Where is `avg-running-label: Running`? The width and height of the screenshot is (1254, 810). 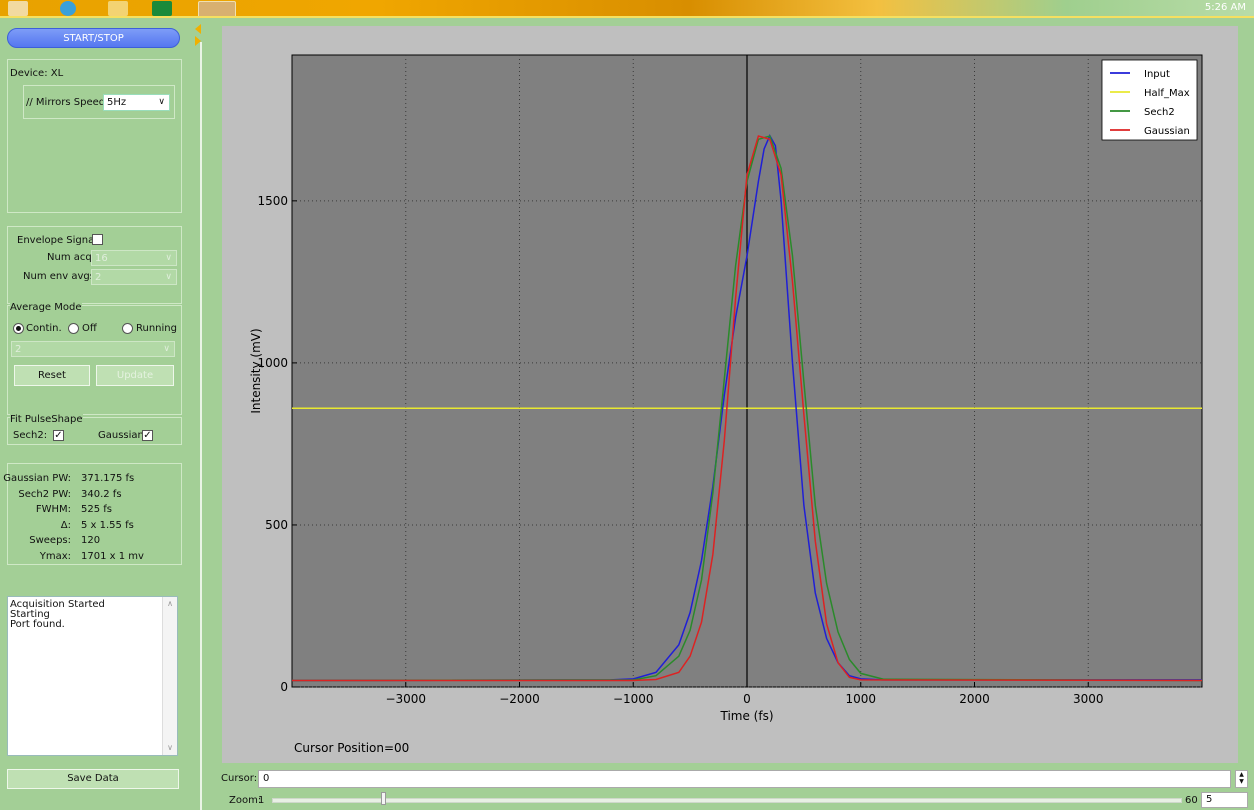
avg-running-label: Running is located at coordinates (156, 328).